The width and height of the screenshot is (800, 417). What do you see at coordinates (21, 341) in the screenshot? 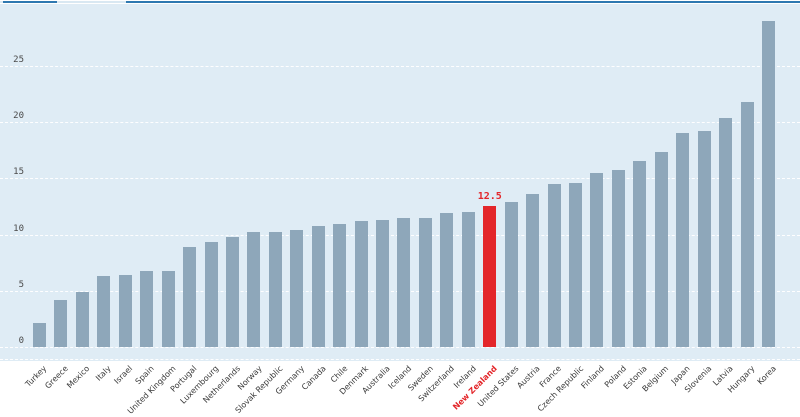
I see `y-tick-label-0: 0` at bounding box center [21, 341].